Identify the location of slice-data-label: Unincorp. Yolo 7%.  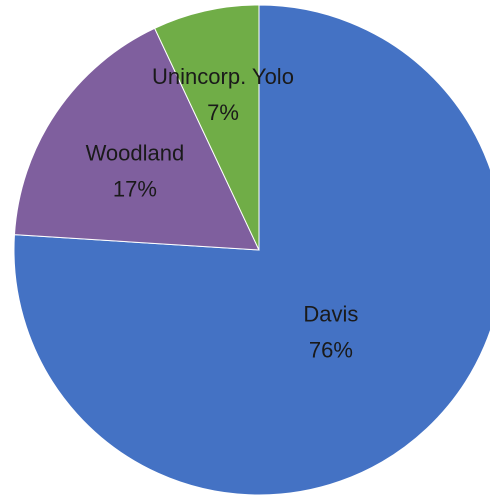
(223, 94).